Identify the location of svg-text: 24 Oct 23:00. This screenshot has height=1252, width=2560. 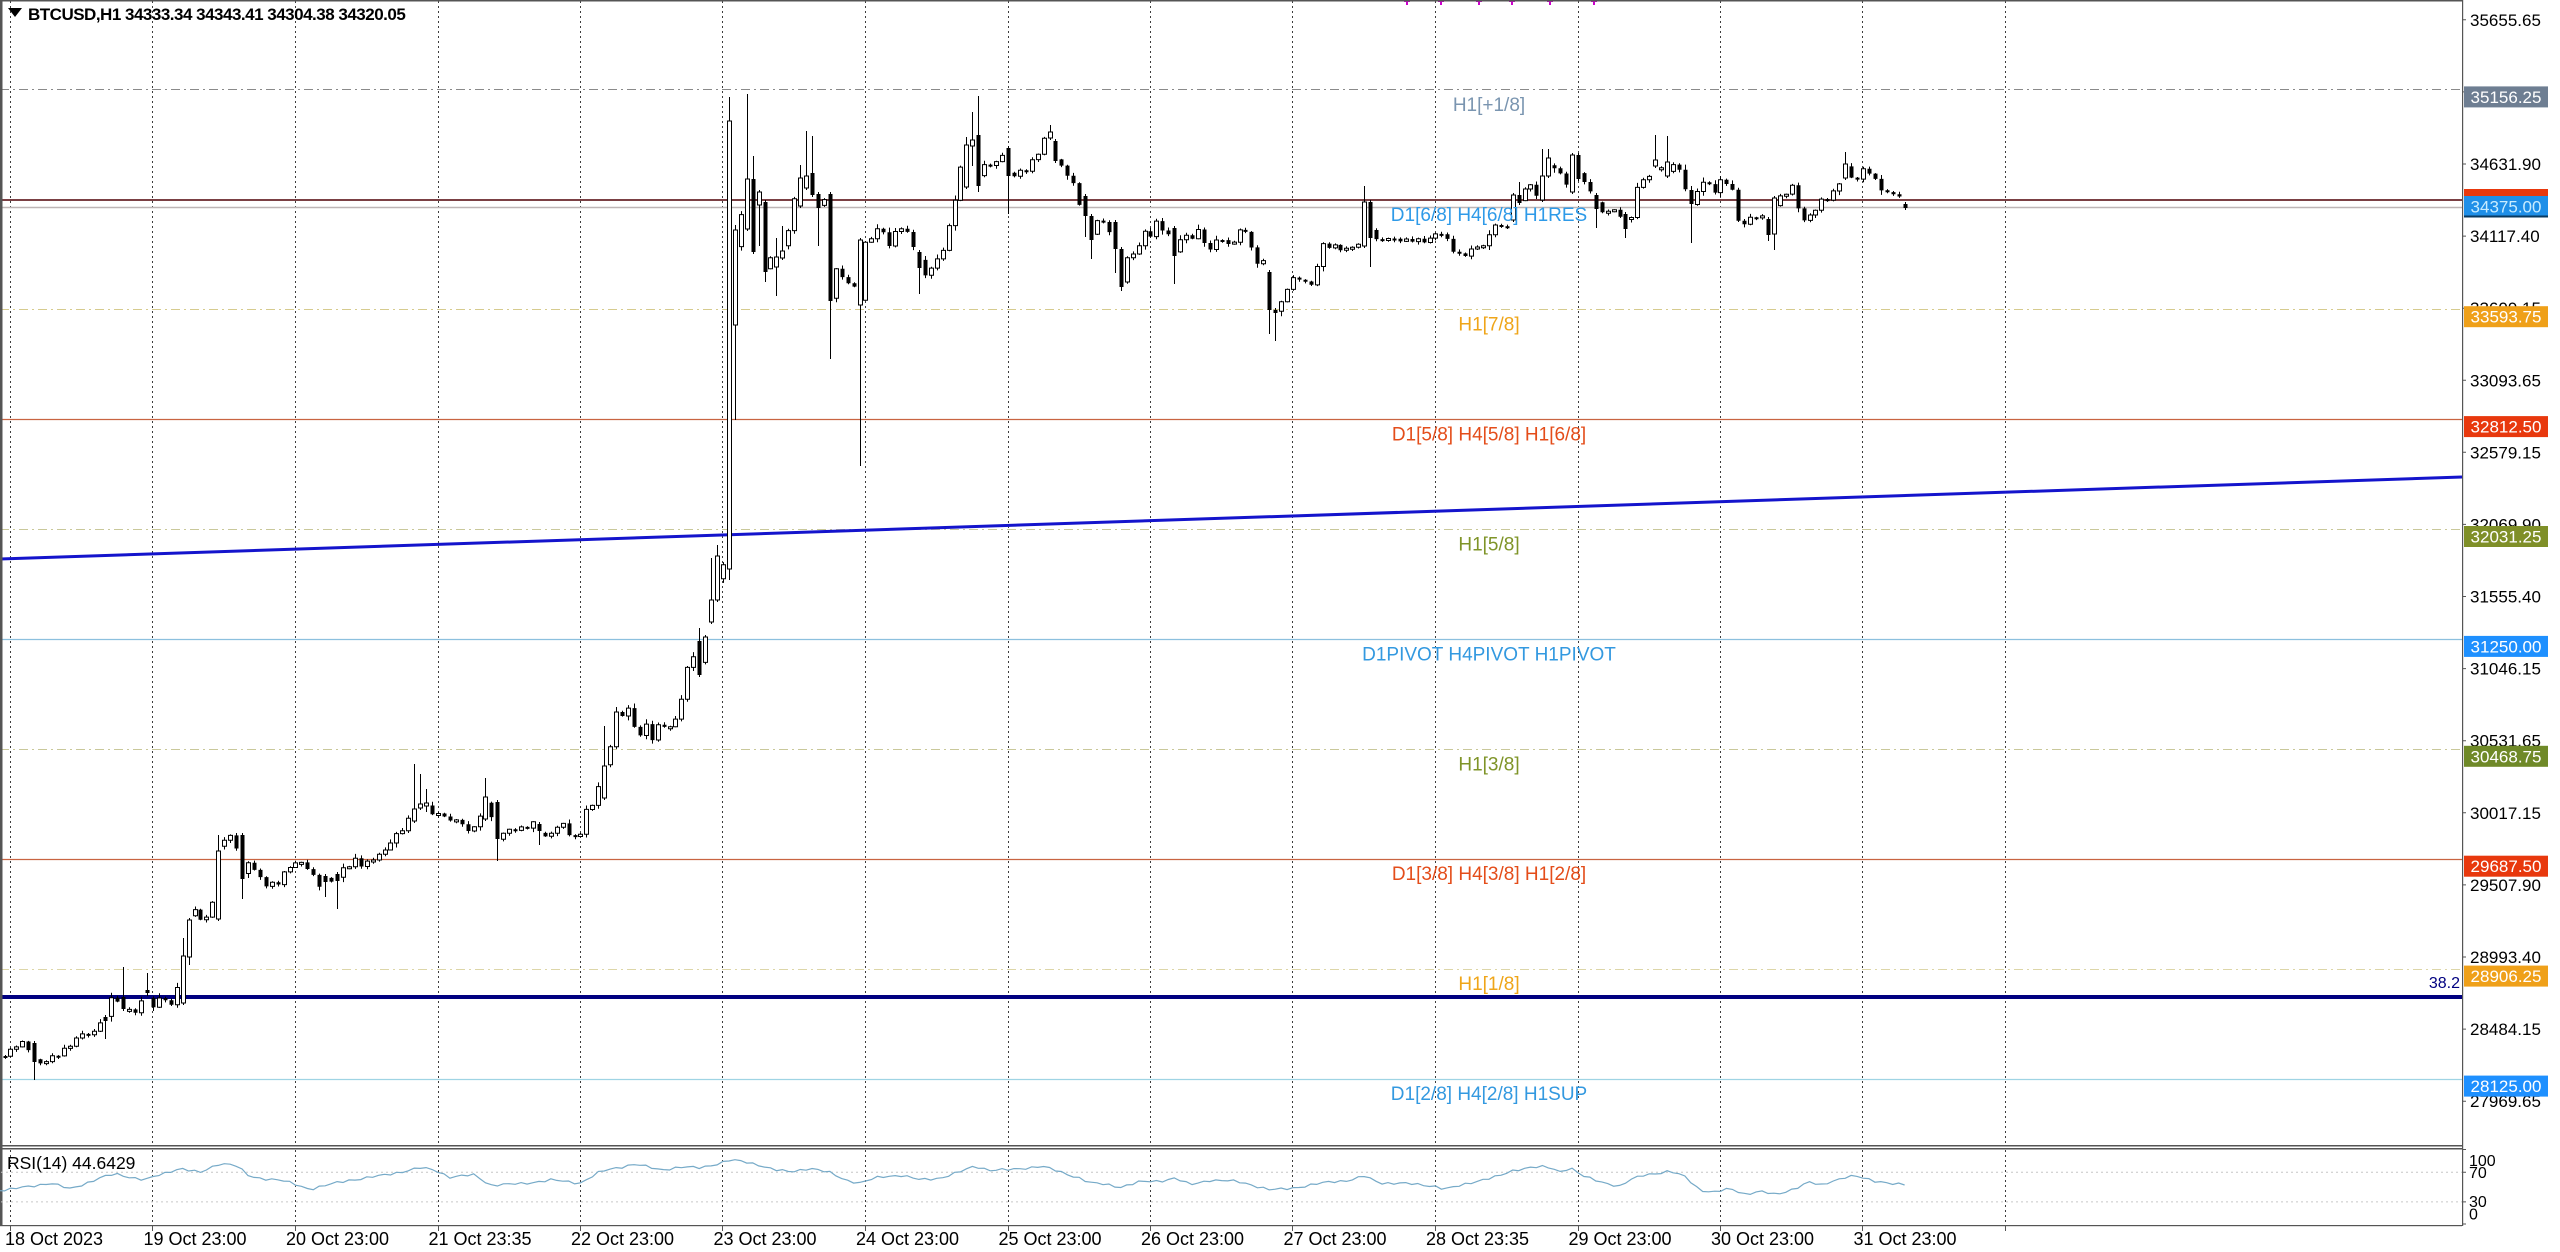
(907, 1239).